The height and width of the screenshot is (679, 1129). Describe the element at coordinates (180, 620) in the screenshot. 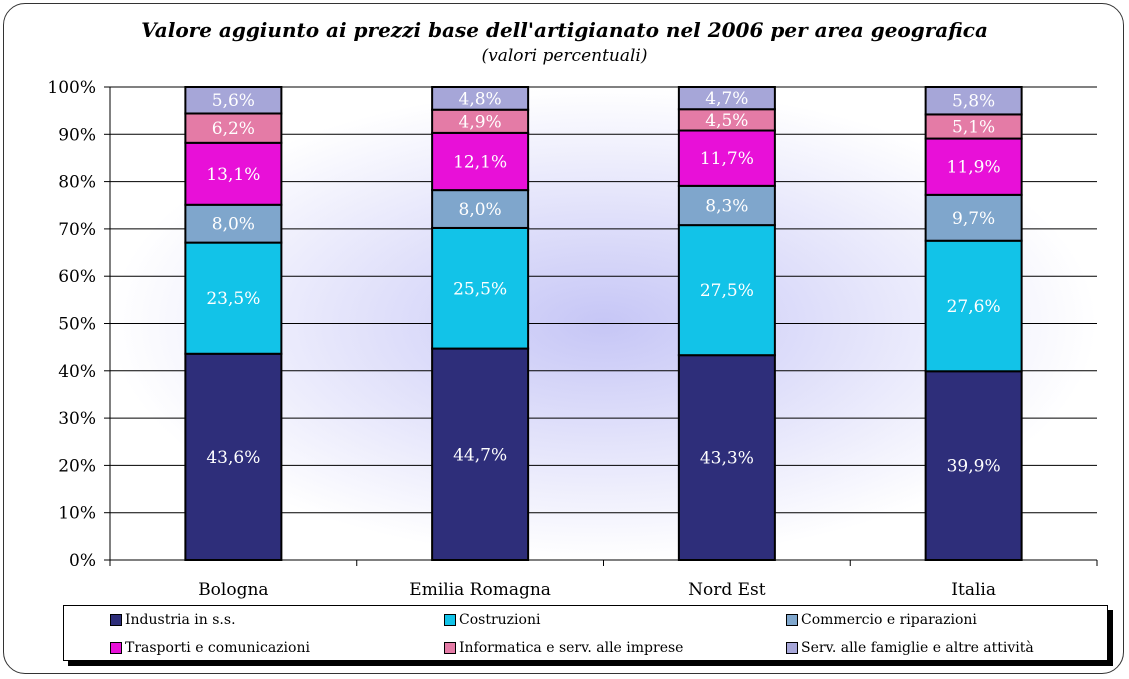

I see `legend-label: Industria in s.s.` at that location.